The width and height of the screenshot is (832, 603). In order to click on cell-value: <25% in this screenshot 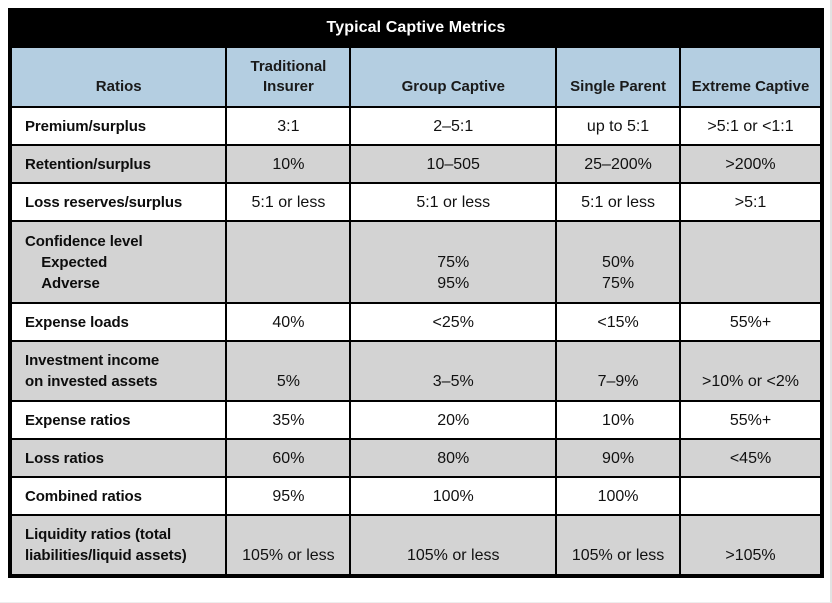, I will do `click(453, 322)`.